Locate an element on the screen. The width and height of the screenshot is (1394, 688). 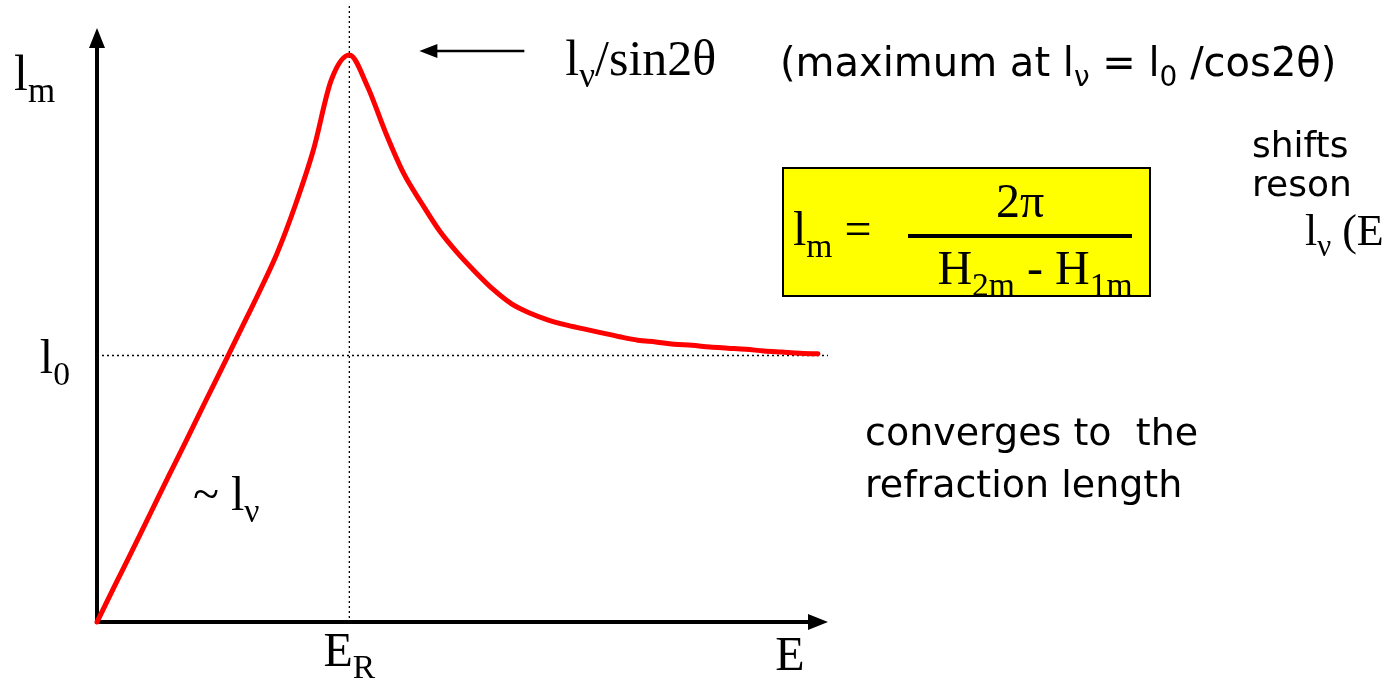
text: E$_{R}$ is located at coordinates (349, 654).